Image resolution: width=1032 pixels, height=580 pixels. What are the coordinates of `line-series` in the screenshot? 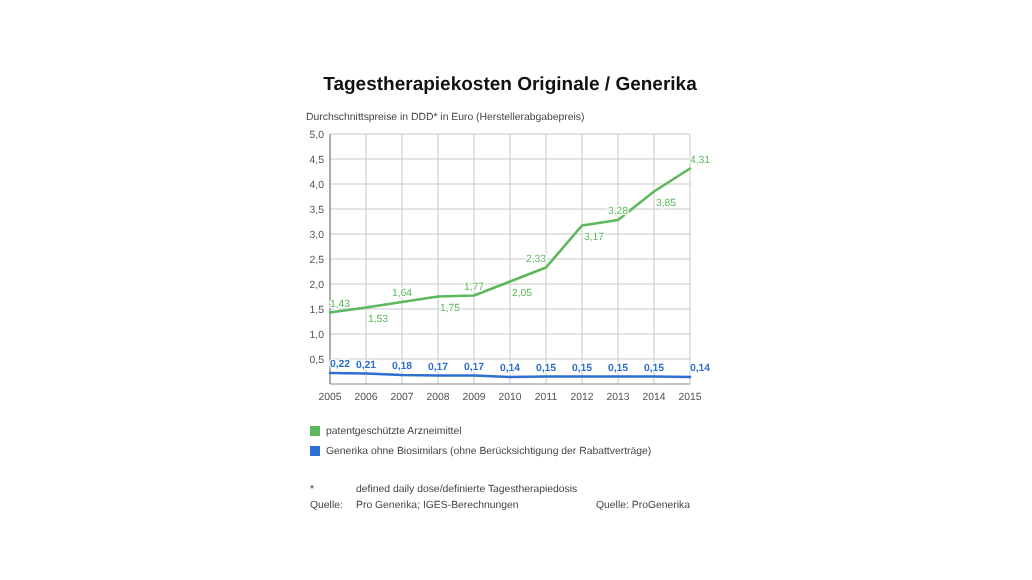 It's located at (510, 240).